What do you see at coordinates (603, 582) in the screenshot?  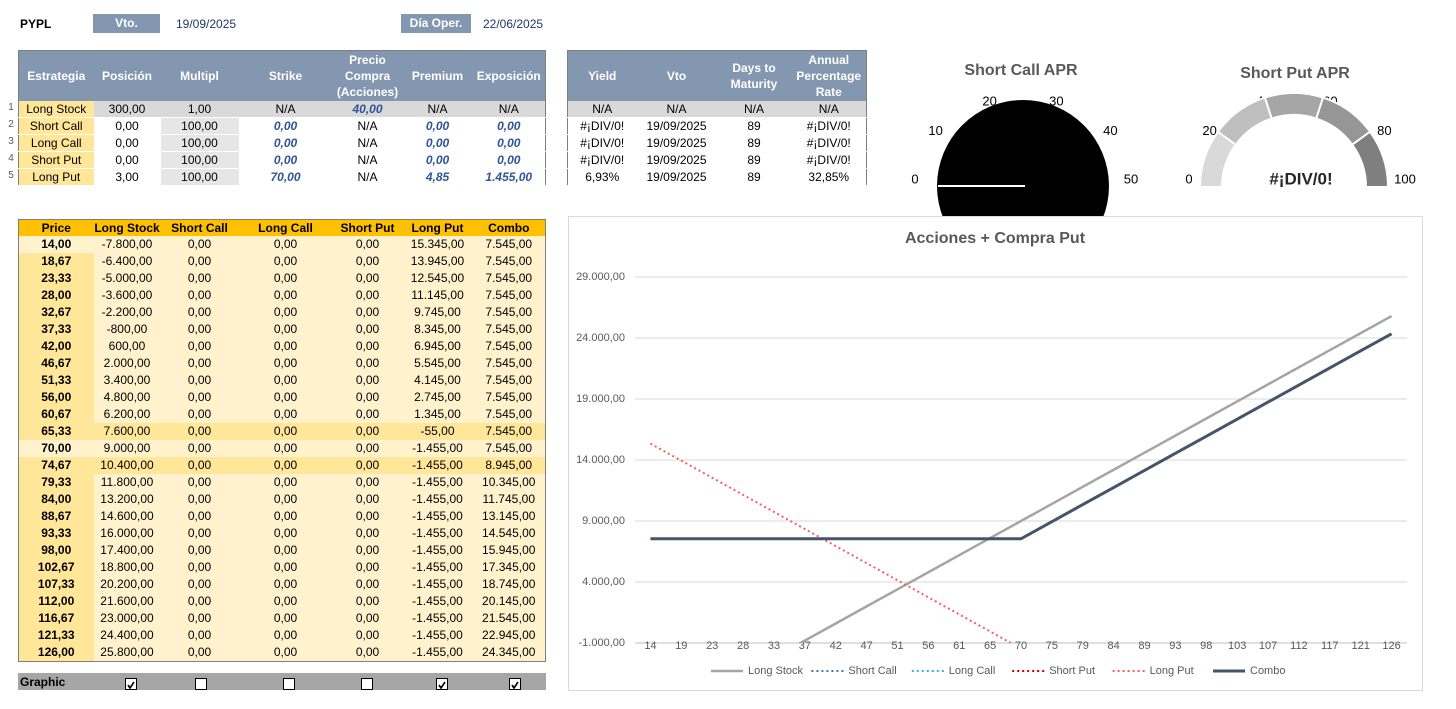 I see `y-tick-label: 4.000,00` at bounding box center [603, 582].